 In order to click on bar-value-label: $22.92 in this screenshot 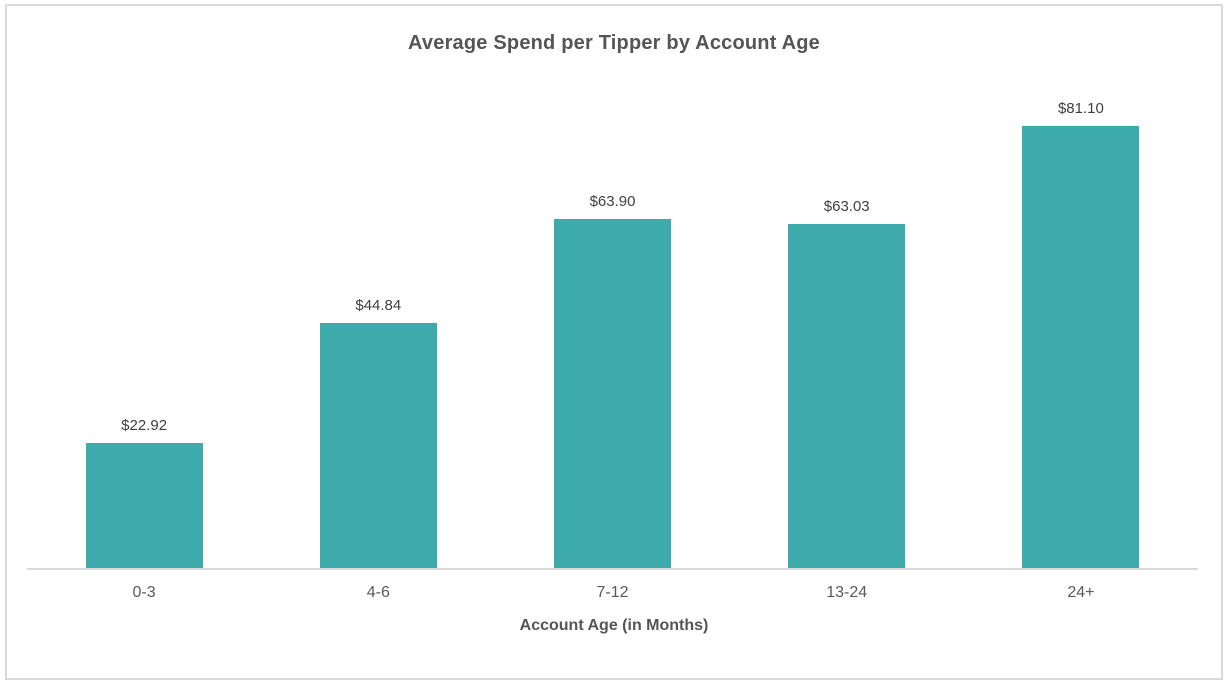, I will do `click(144, 425)`.